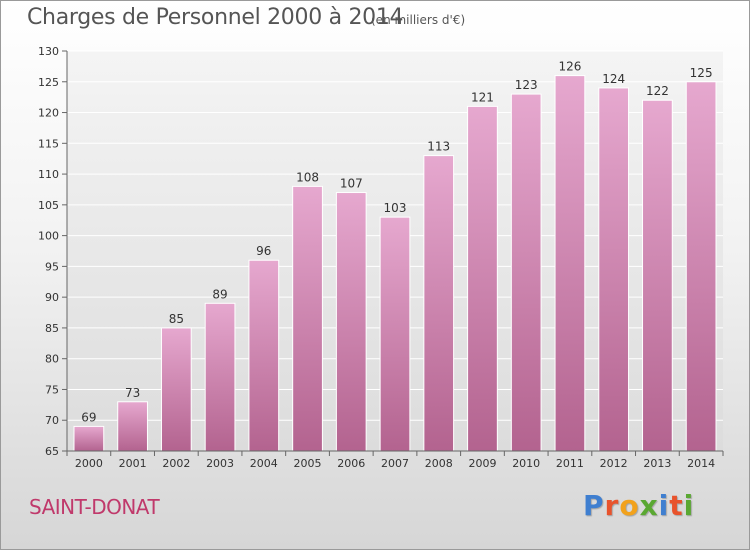 The width and height of the screenshot is (750, 550). What do you see at coordinates (215, 17) in the screenshot?
I see `chart-title: Charges de Personnel 2000 à 2014` at bounding box center [215, 17].